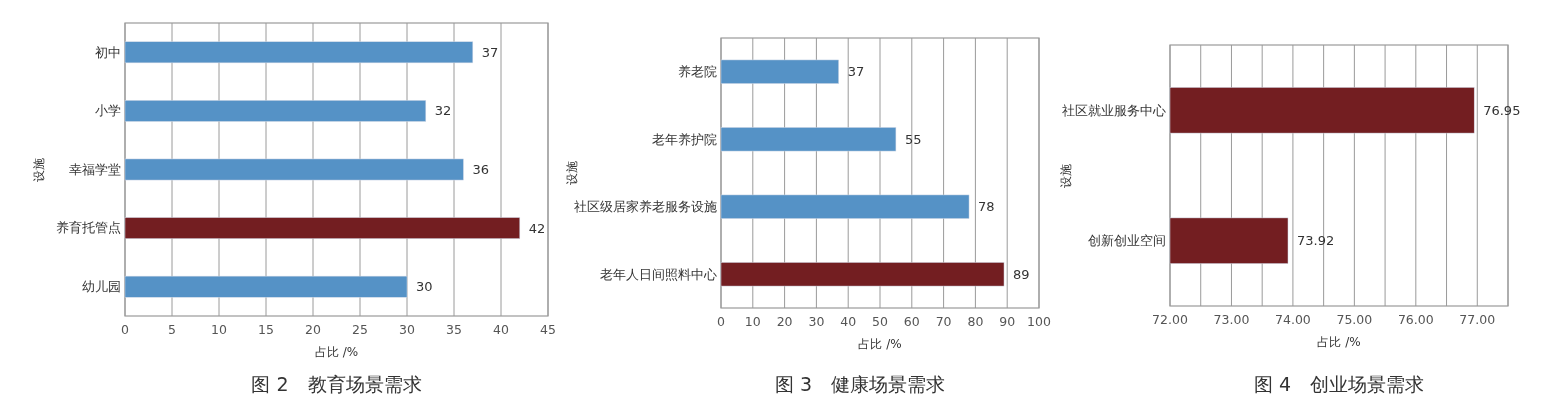 Image resolution: width=1553 pixels, height=403 pixels. I want to click on y-tick-label: 老年人日间照料中心, so click(658, 274).